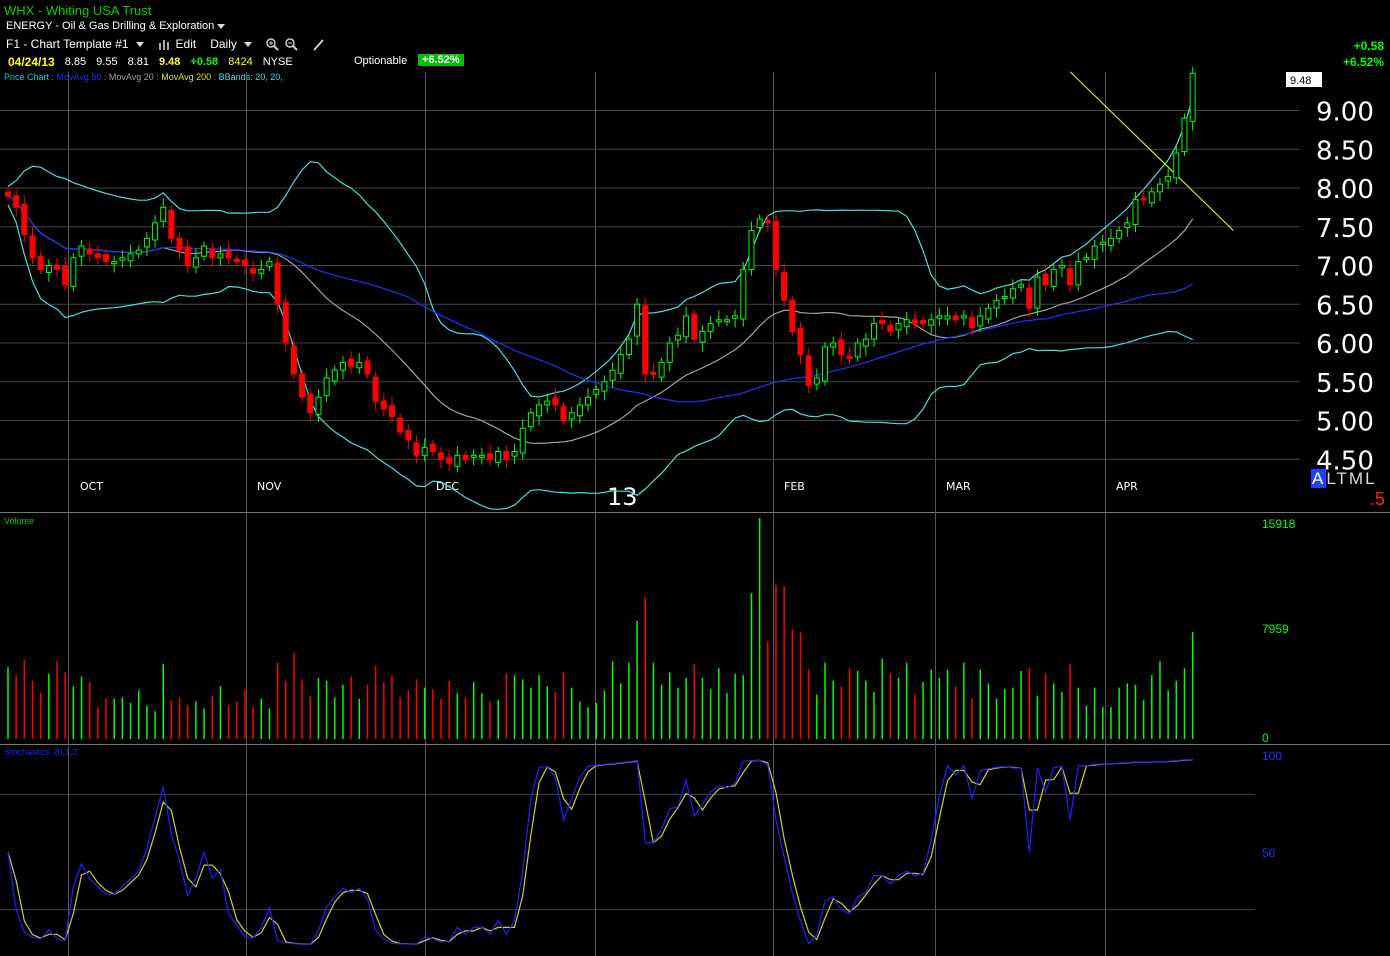 The height and width of the screenshot is (956, 1390). What do you see at coordinates (1319, 478) in the screenshot?
I see `axis-active-letter: A` at bounding box center [1319, 478].